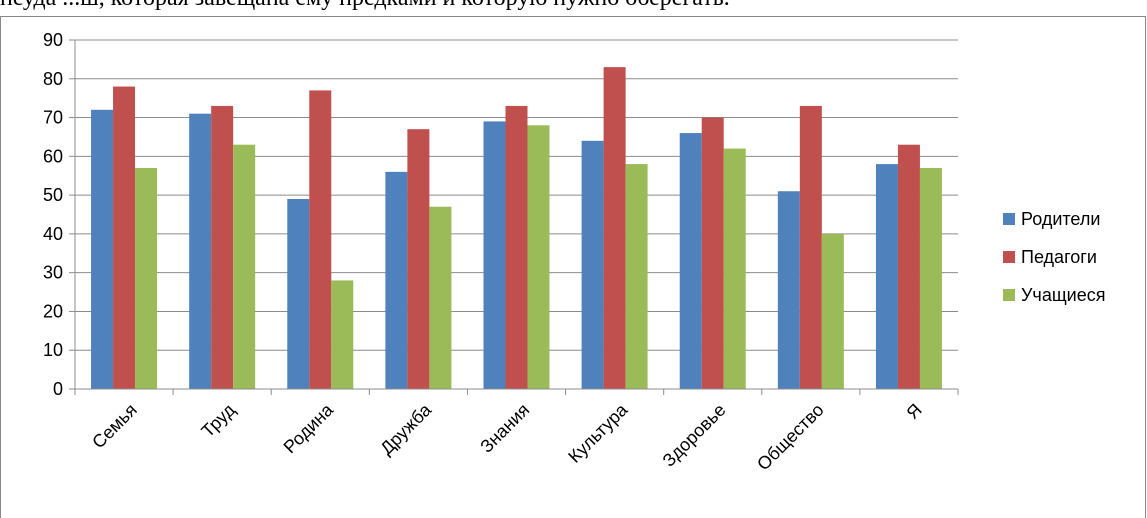  What do you see at coordinates (694, 435) in the screenshot?
I see `x-category-label: Здоровье` at bounding box center [694, 435].